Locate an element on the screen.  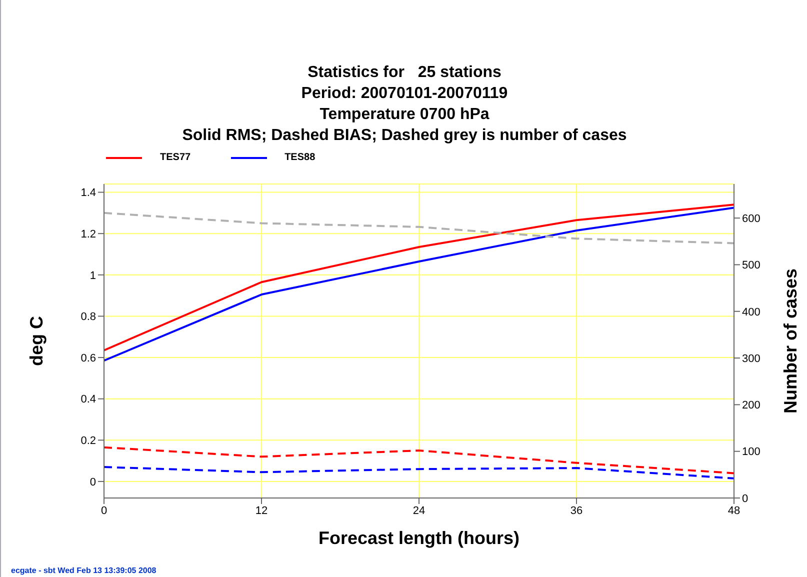
legend-label: TES77 is located at coordinates (175, 157).